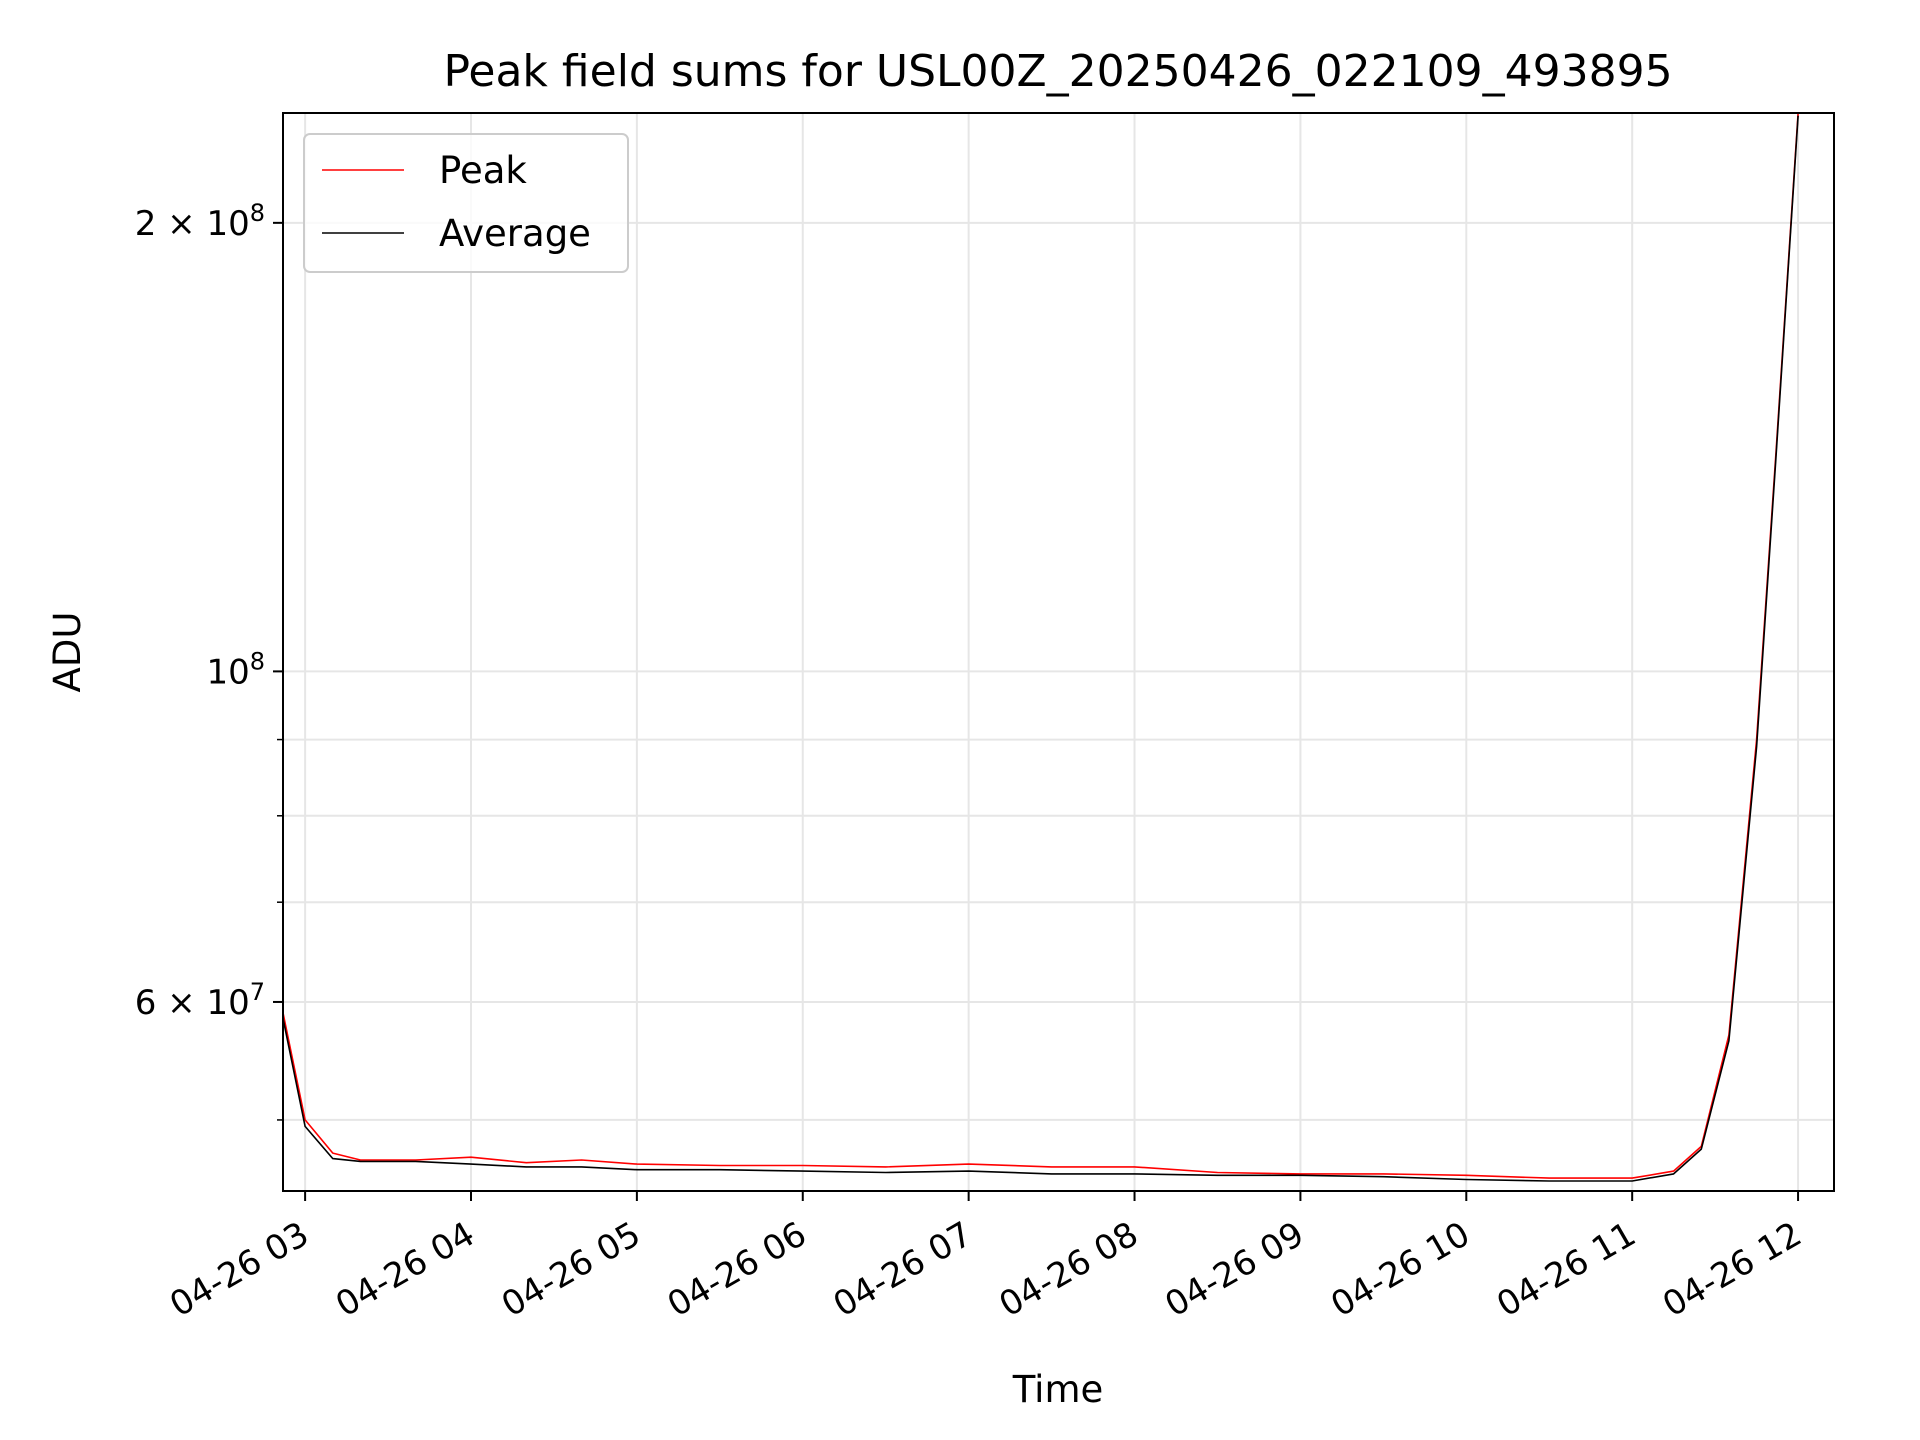  Describe the element at coordinates (515, 233) in the screenshot. I see `legend-label-average: Average` at that location.